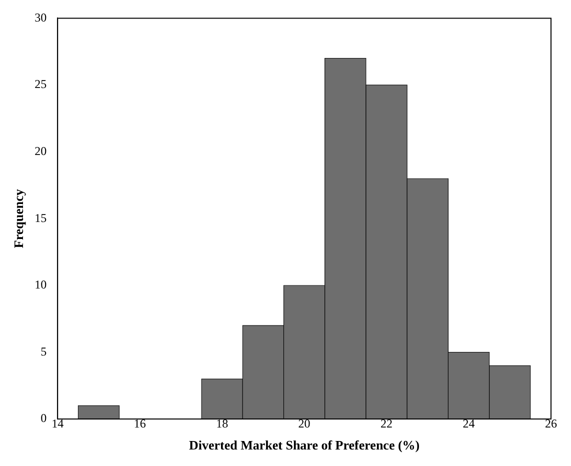 This screenshot has height=466, width=571. Describe the element at coordinates (40, 84) in the screenshot. I see `y-tick-label: 25` at that location.